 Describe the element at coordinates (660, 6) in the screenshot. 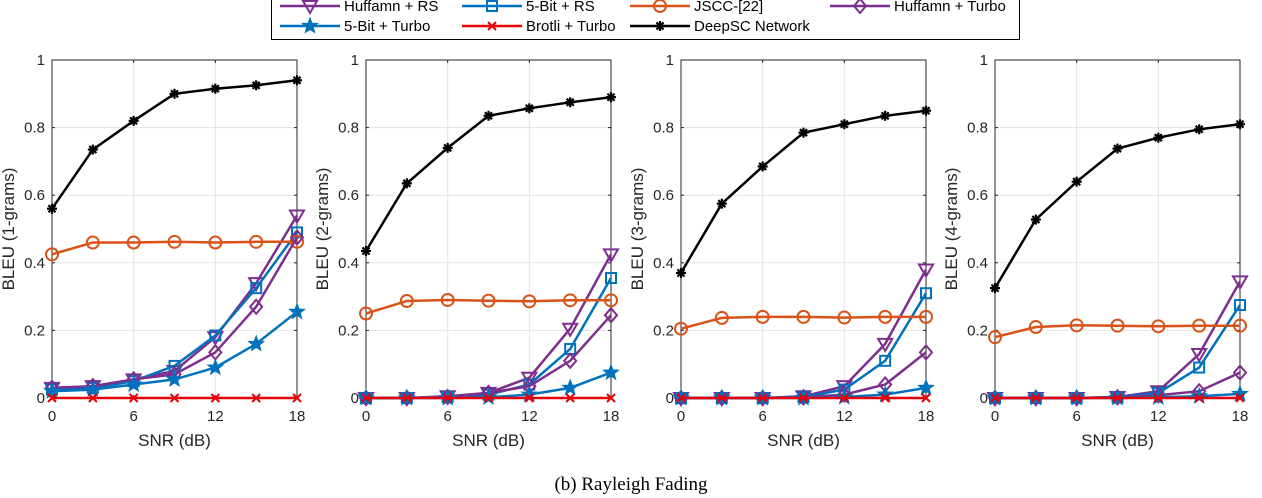

I see `circle-icon` at that location.